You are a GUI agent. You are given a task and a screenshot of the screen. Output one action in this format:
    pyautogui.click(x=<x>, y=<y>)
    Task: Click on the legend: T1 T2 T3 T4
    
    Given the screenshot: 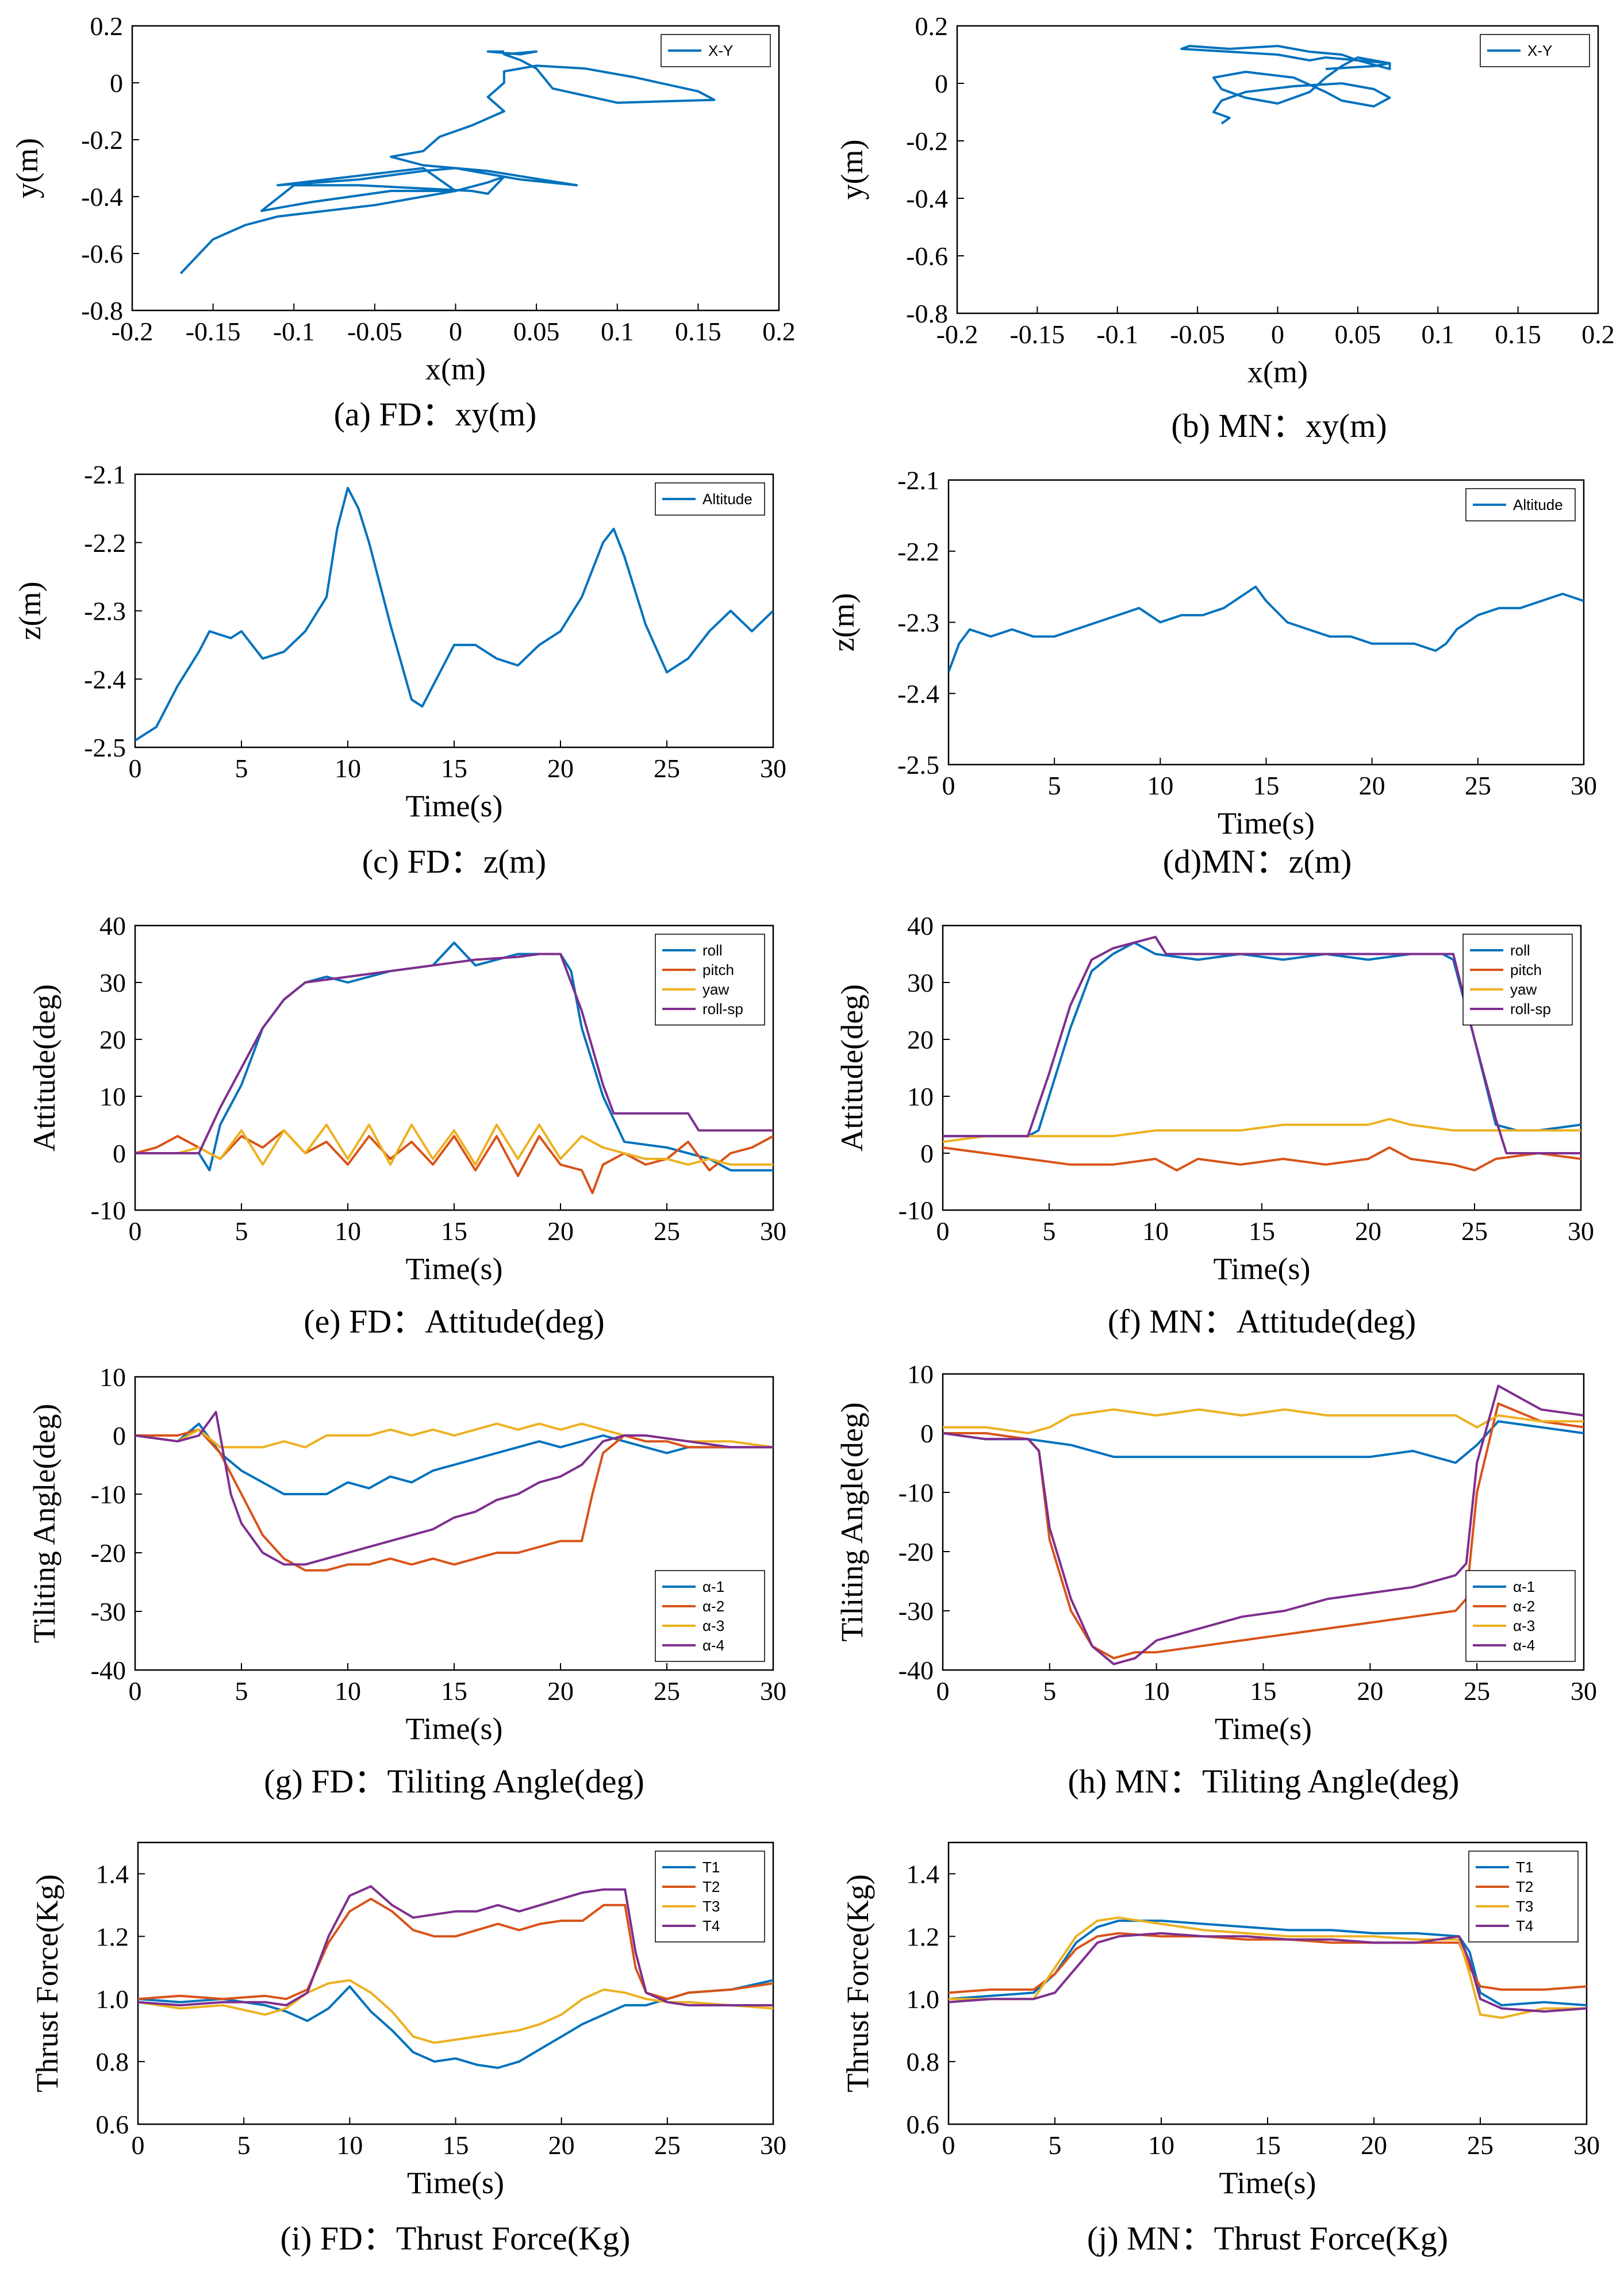 What is the action you would take?
    pyautogui.click(x=1523, y=1897)
    